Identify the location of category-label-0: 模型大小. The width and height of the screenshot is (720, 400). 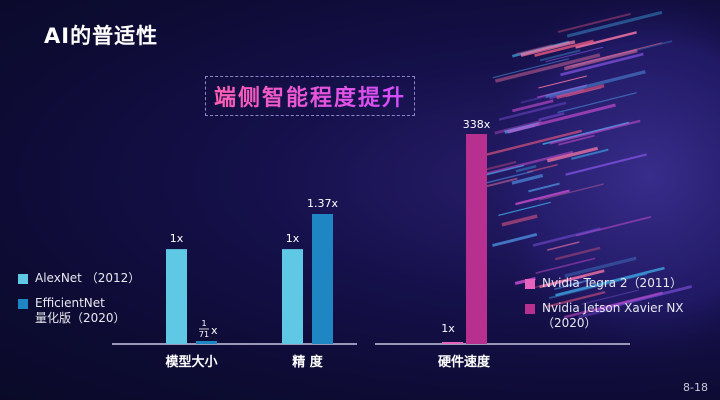
(191, 362).